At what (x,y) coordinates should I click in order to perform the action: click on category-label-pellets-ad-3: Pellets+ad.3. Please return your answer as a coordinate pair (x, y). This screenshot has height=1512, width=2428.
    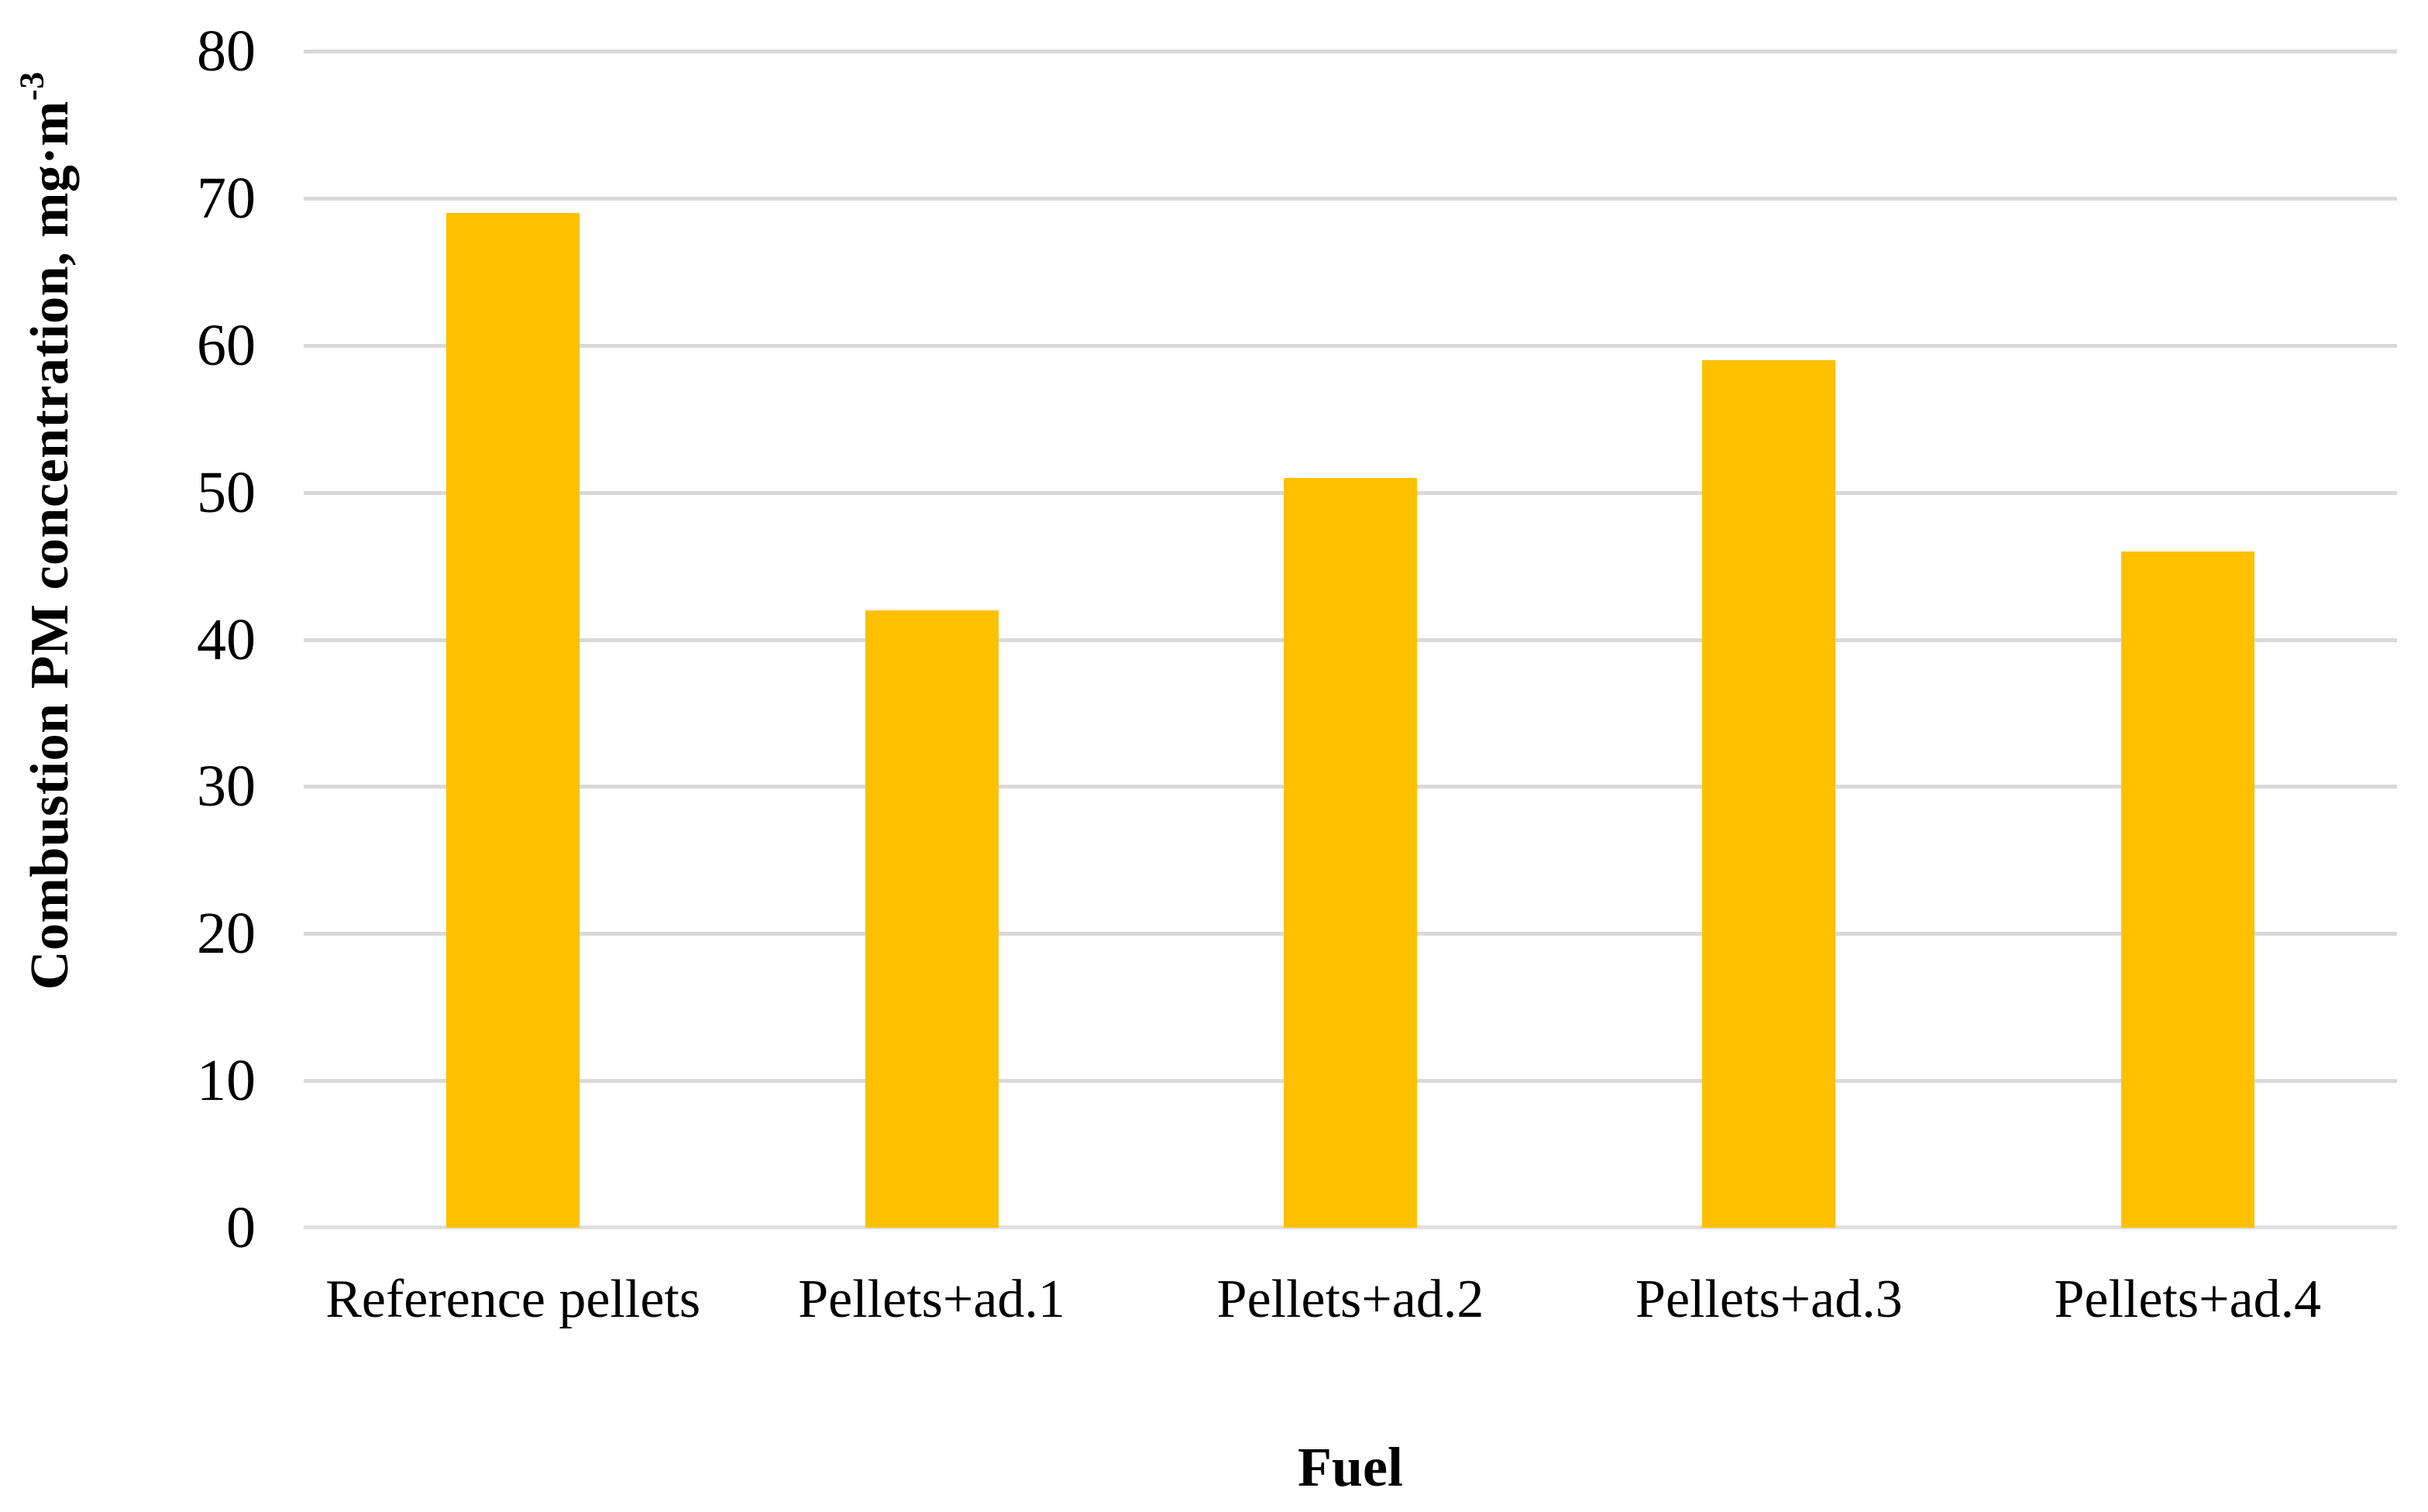
    Looking at the image, I should click on (1769, 1299).